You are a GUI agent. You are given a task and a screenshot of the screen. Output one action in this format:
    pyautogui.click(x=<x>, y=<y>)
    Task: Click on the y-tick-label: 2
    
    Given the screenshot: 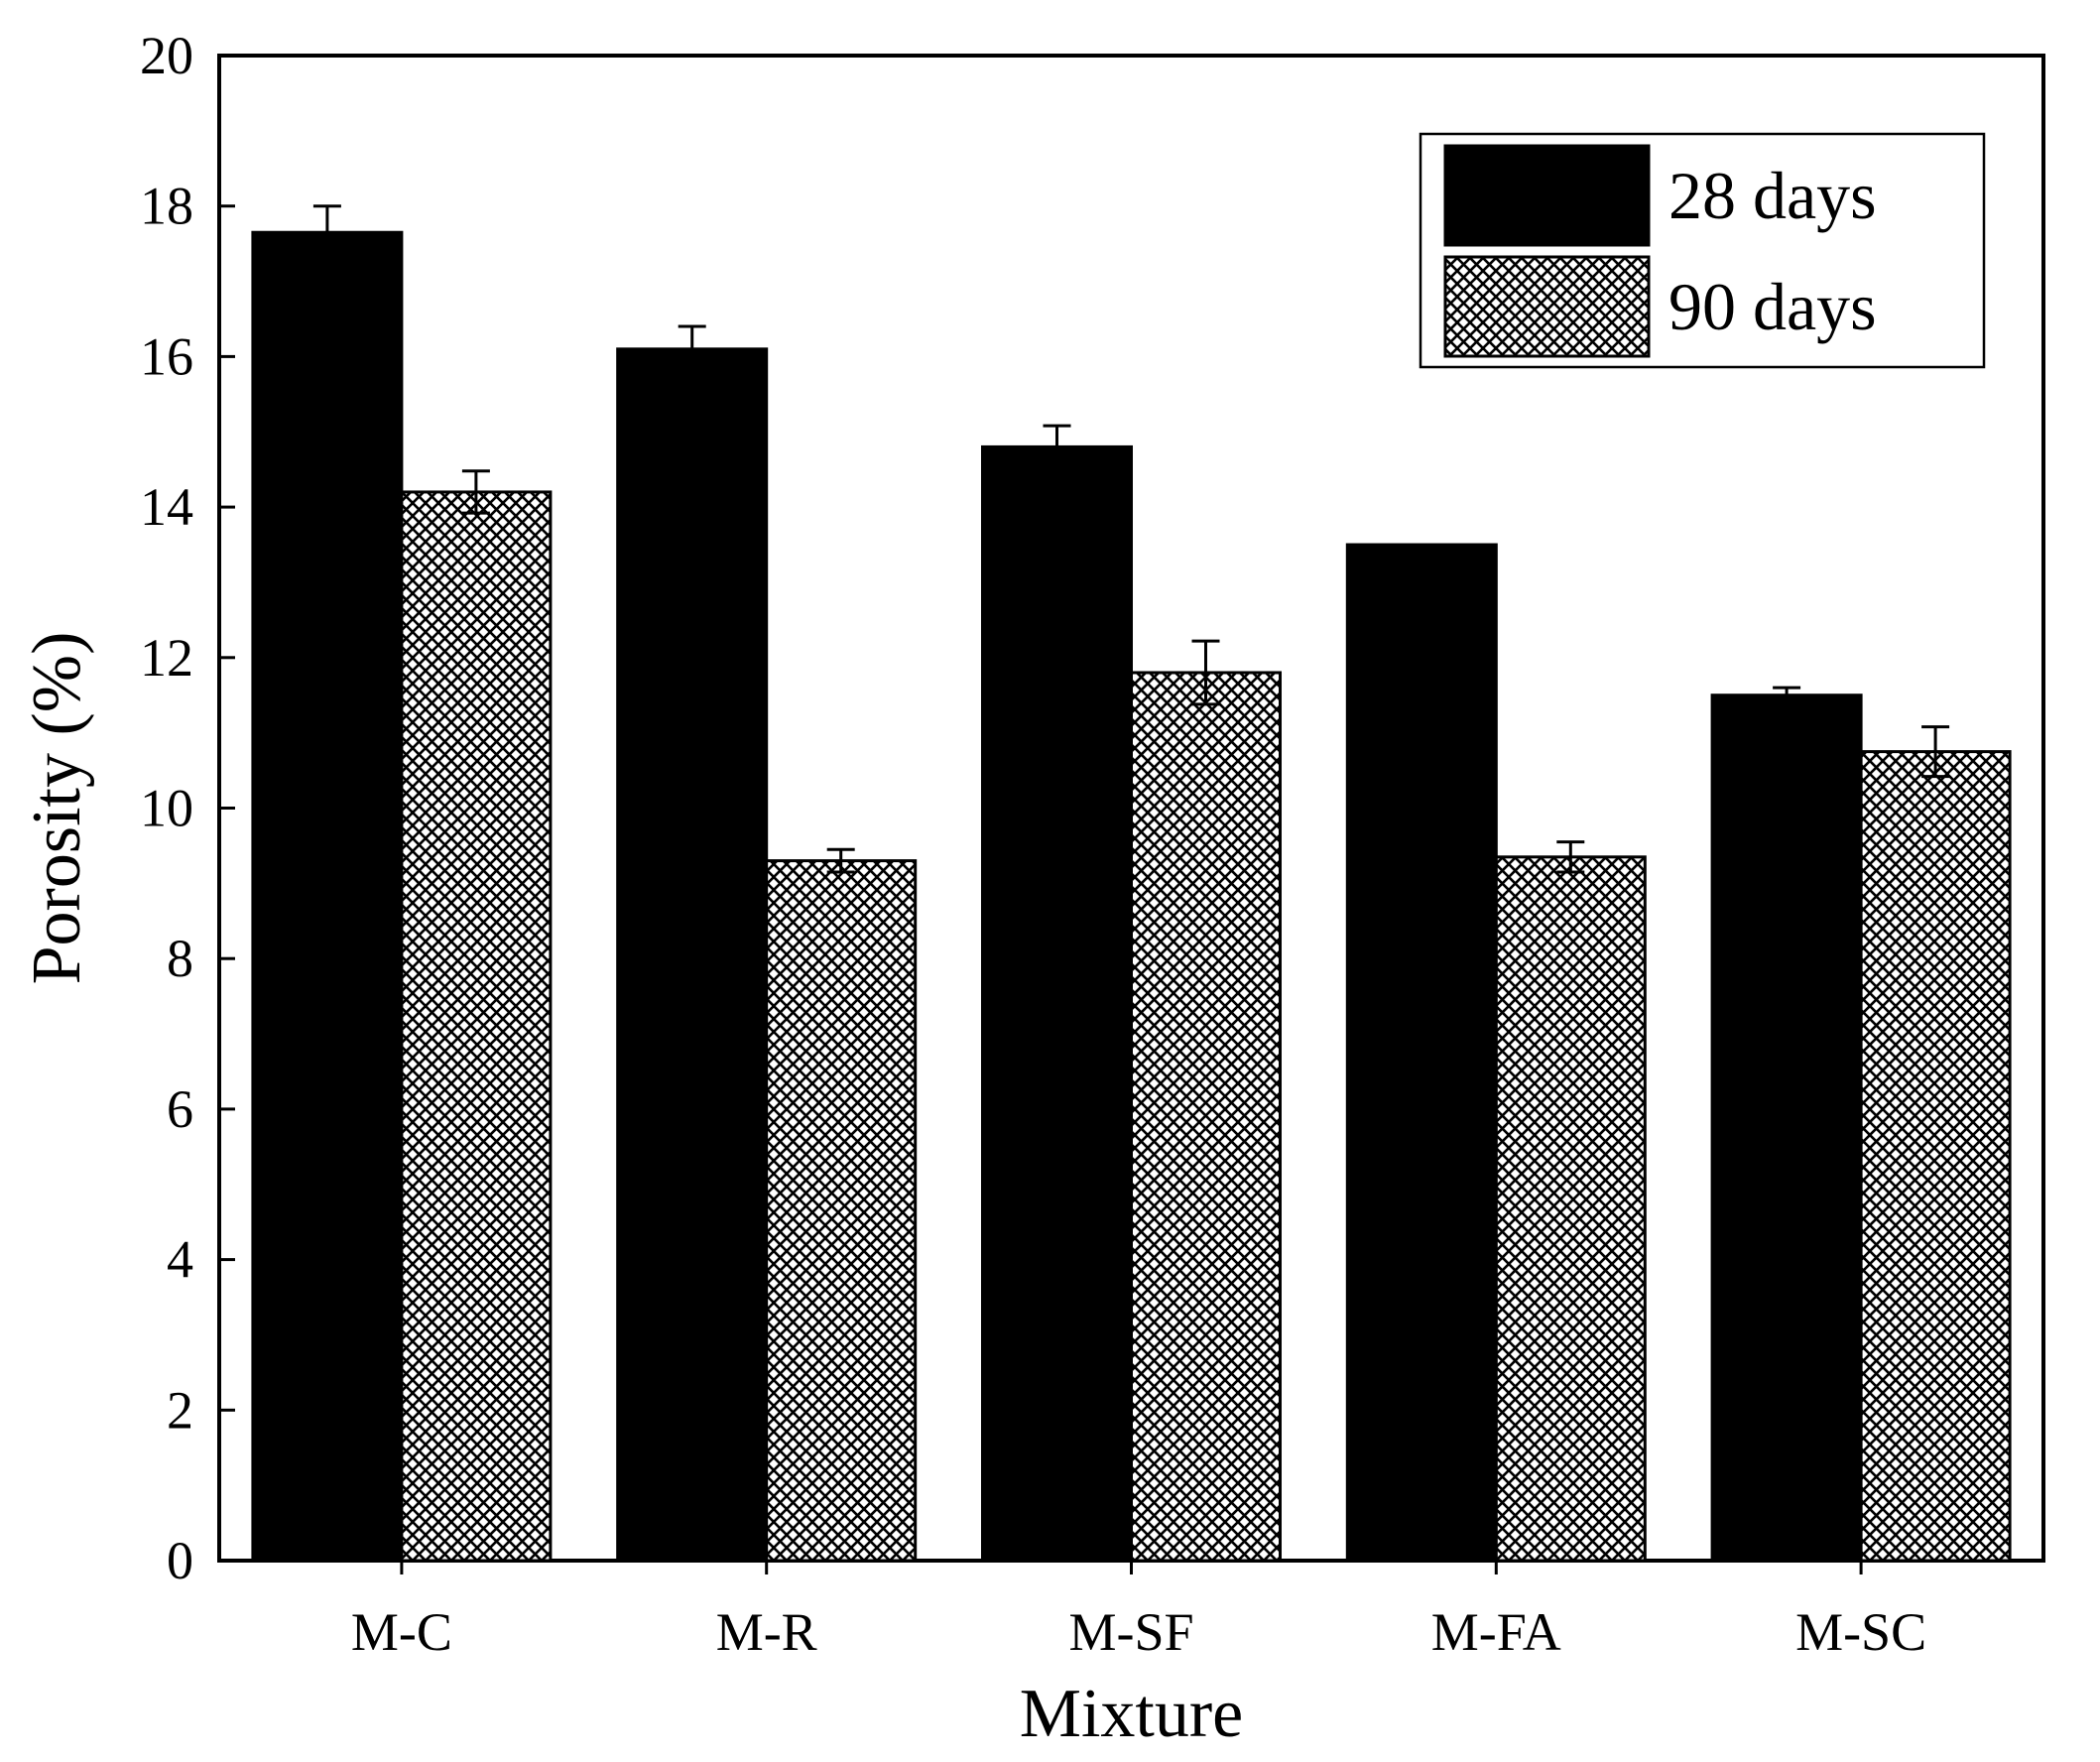 What is the action you would take?
    pyautogui.click(x=180, y=1410)
    